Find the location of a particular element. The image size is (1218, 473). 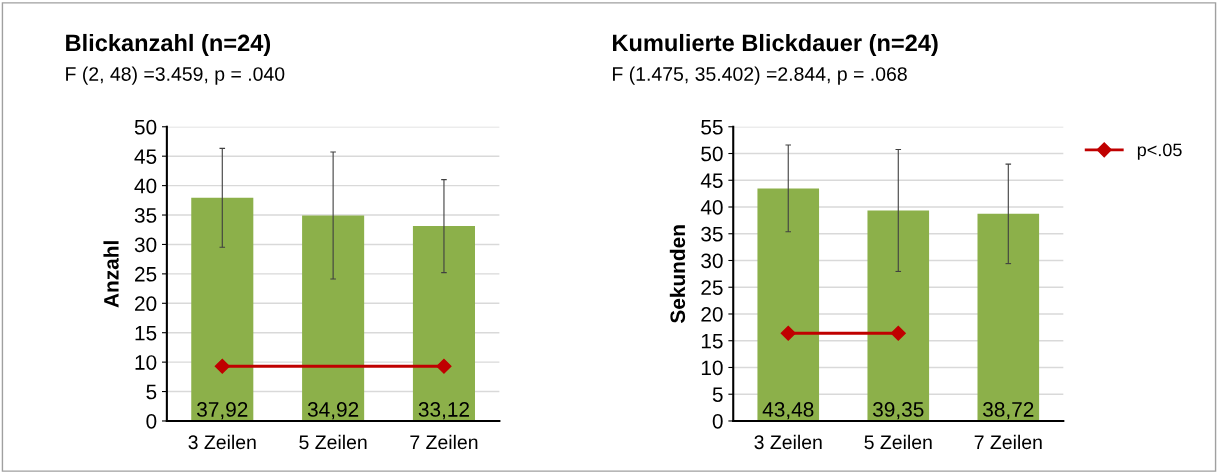

chart-title: Blickanzahl (n=24) is located at coordinates (168, 44).